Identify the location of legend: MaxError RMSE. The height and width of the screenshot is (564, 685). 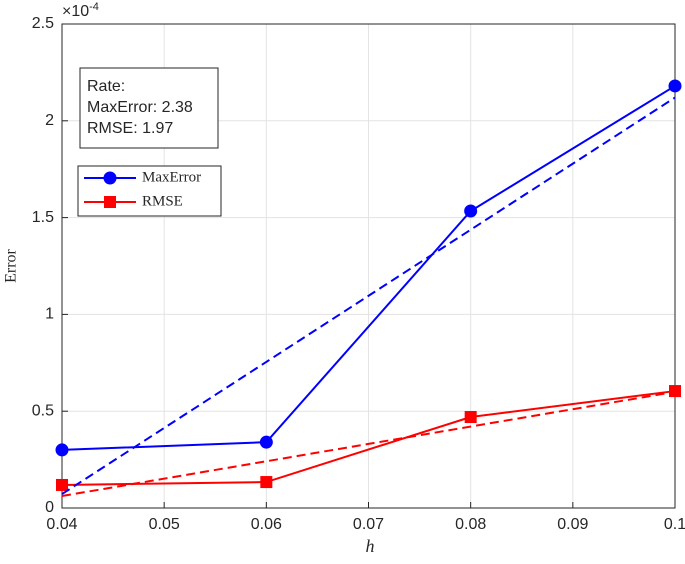
(149, 191).